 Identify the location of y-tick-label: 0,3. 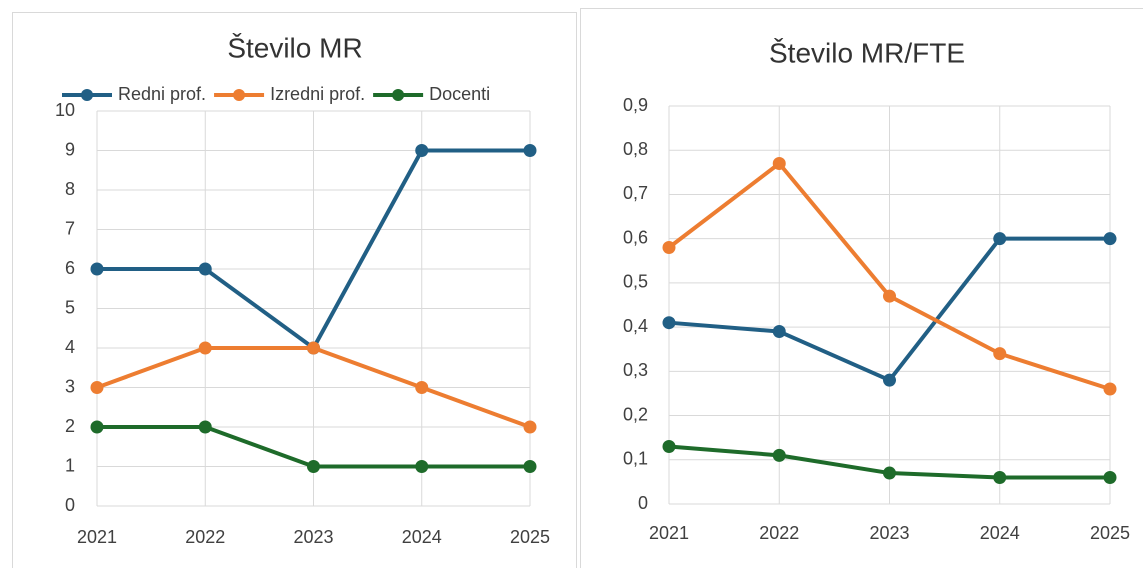
(635, 370).